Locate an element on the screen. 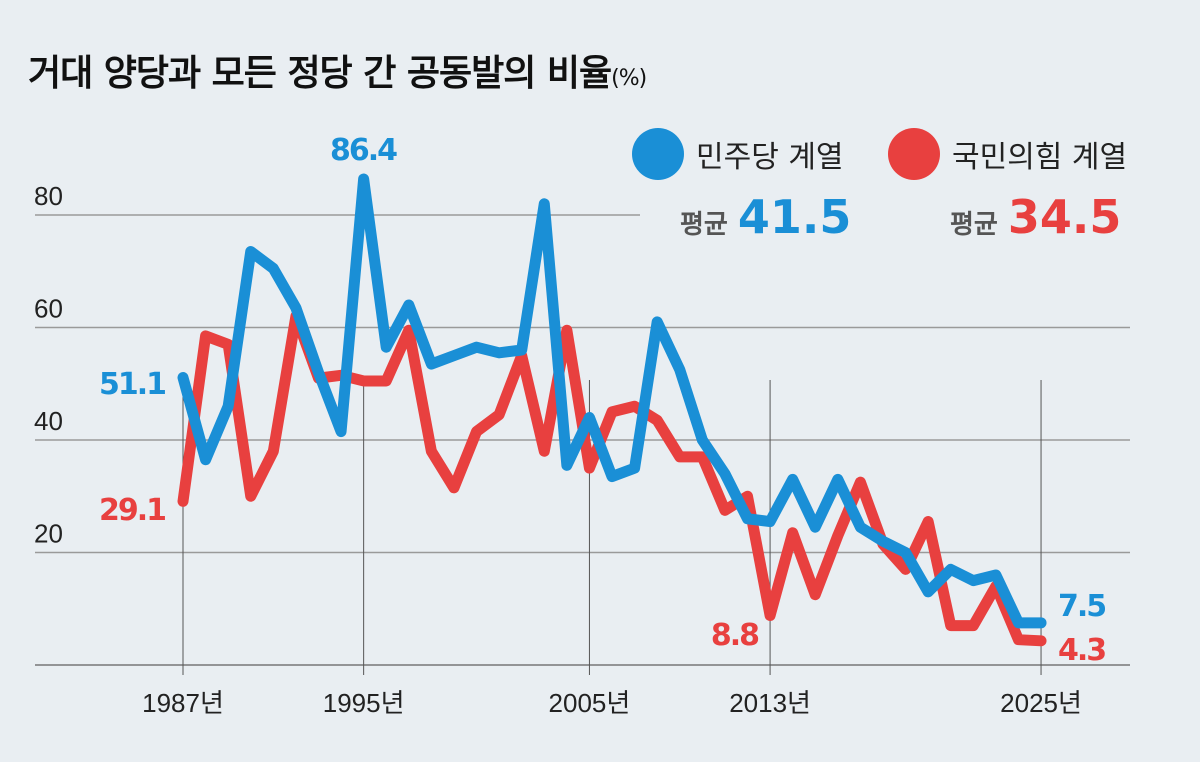 The image size is (1200, 762). data-label: 51.1 is located at coordinates (132, 384).